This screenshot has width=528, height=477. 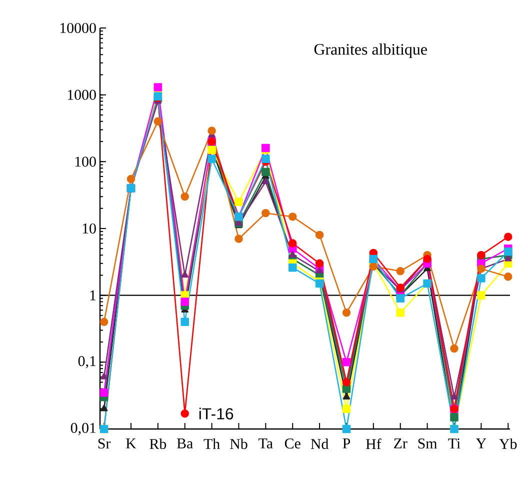 What do you see at coordinates (93, 295) in the screenshot?
I see `y-tick-label: 1` at bounding box center [93, 295].